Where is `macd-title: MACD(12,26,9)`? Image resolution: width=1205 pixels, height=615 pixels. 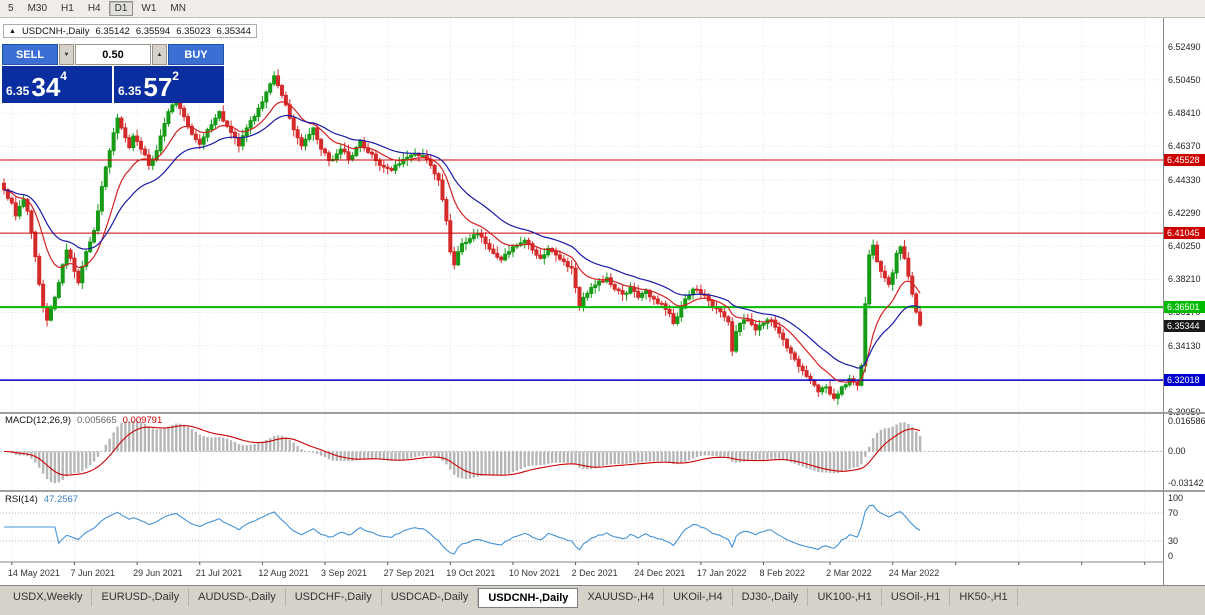 macd-title: MACD(12,26,9) is located at coordinates (38, 420).